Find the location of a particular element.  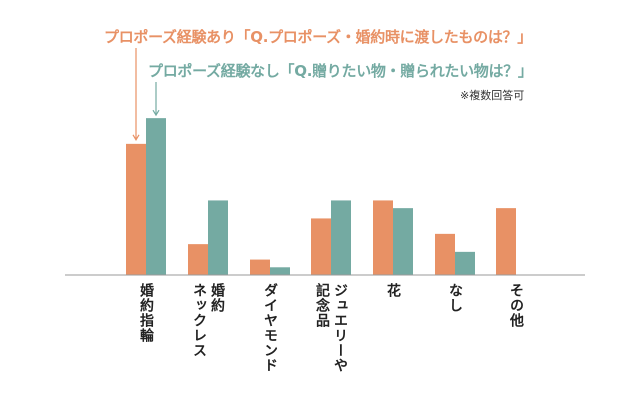

legend-arrow-series-b is located at coordinates (156, 99).